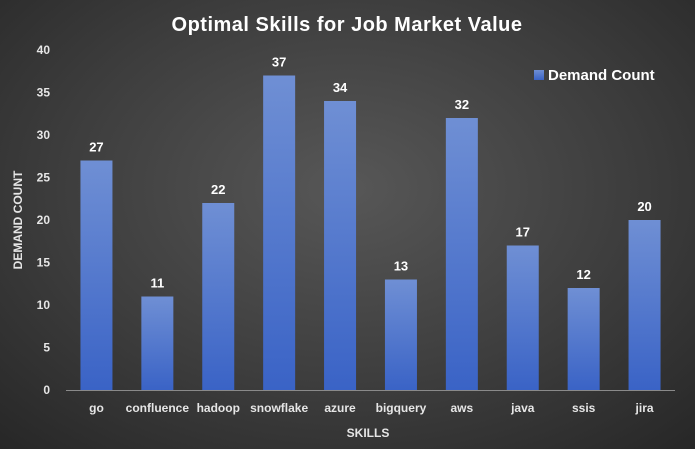 The width and height of the screenshot is (695, 449). What do you see at coordinates (601, 75) in the screenshot?
I see `legend-label: Demand Count` at bounding box center [601, 75].